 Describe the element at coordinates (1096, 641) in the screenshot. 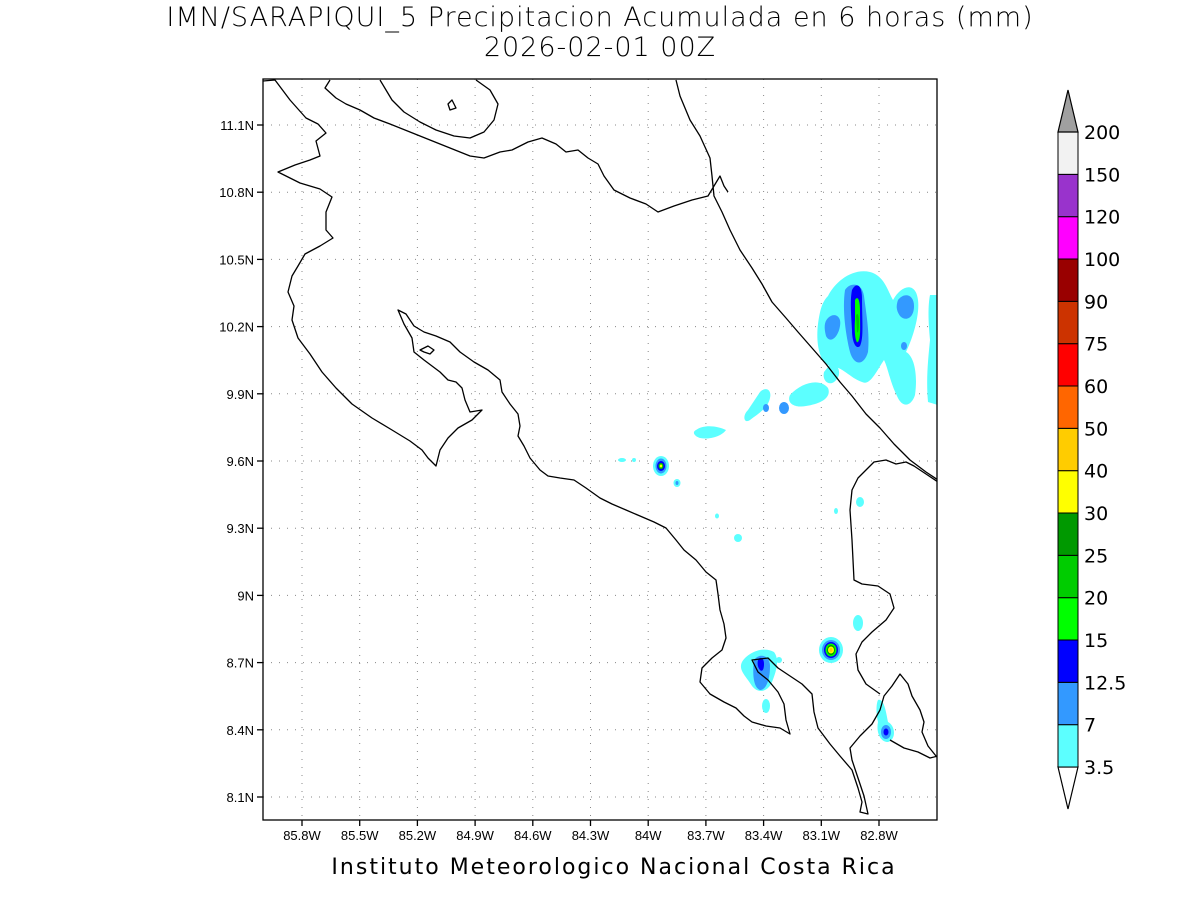

I see `colorbar-label: 15` at that location.